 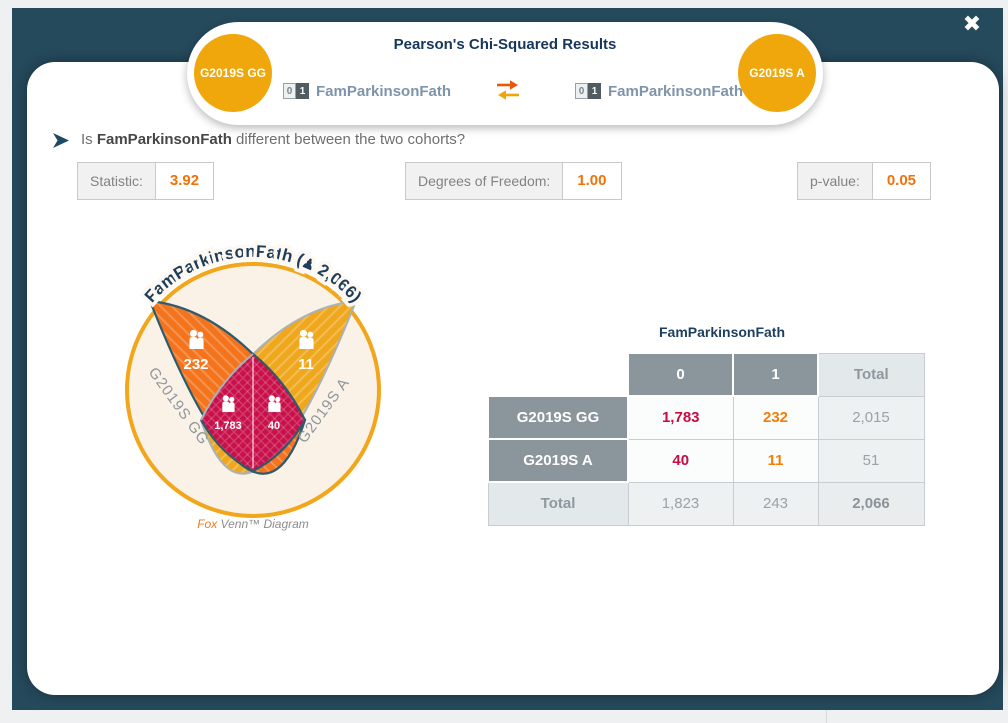 I want to click on cohort-badge-left: G2019S GG, so click(x=233, y=73).